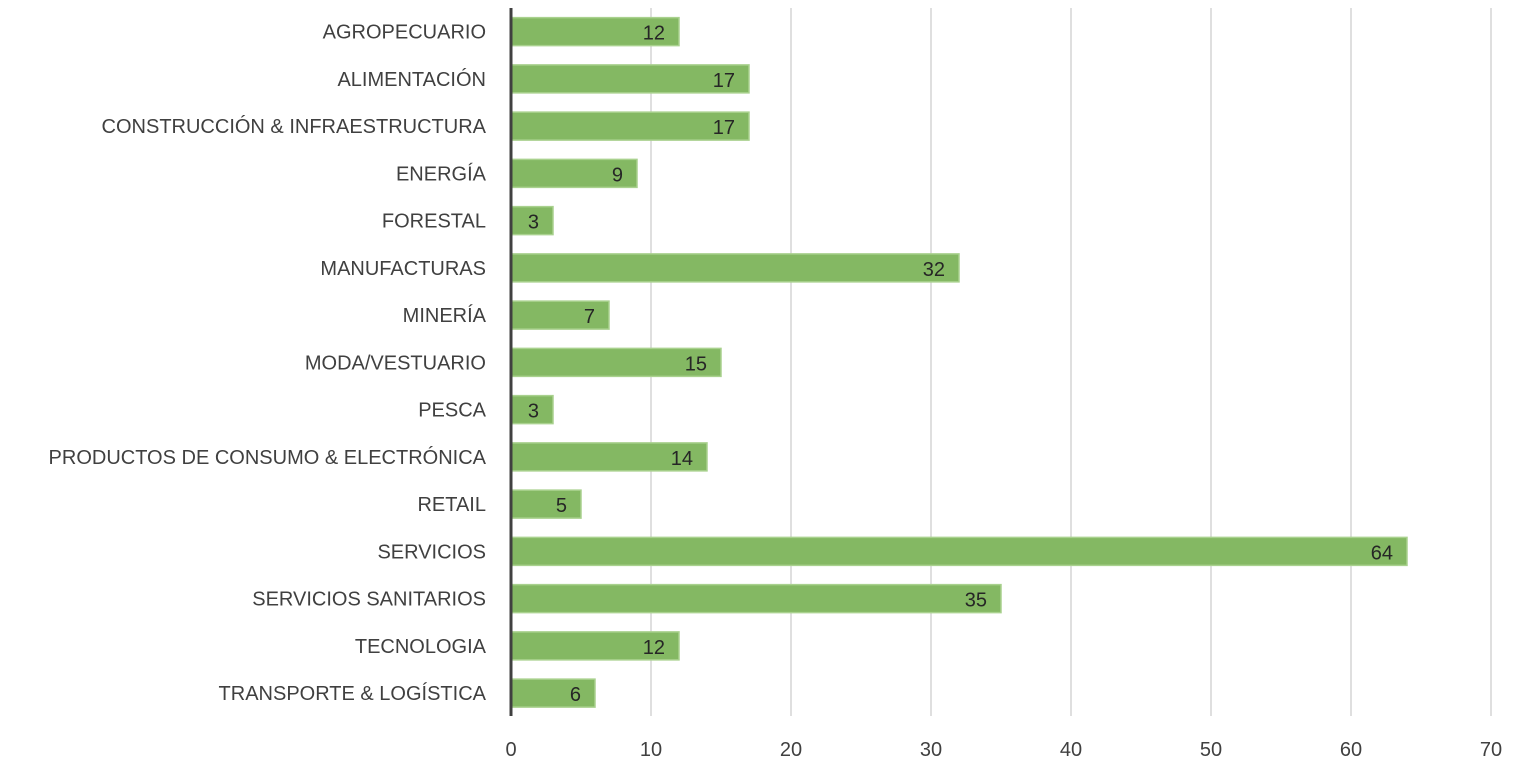 The width and height of the screenshot is (1522, 762). Describe the element at coordinates (434, 222) in the screenshot. I see `category-label: FORESTAL` at that location.